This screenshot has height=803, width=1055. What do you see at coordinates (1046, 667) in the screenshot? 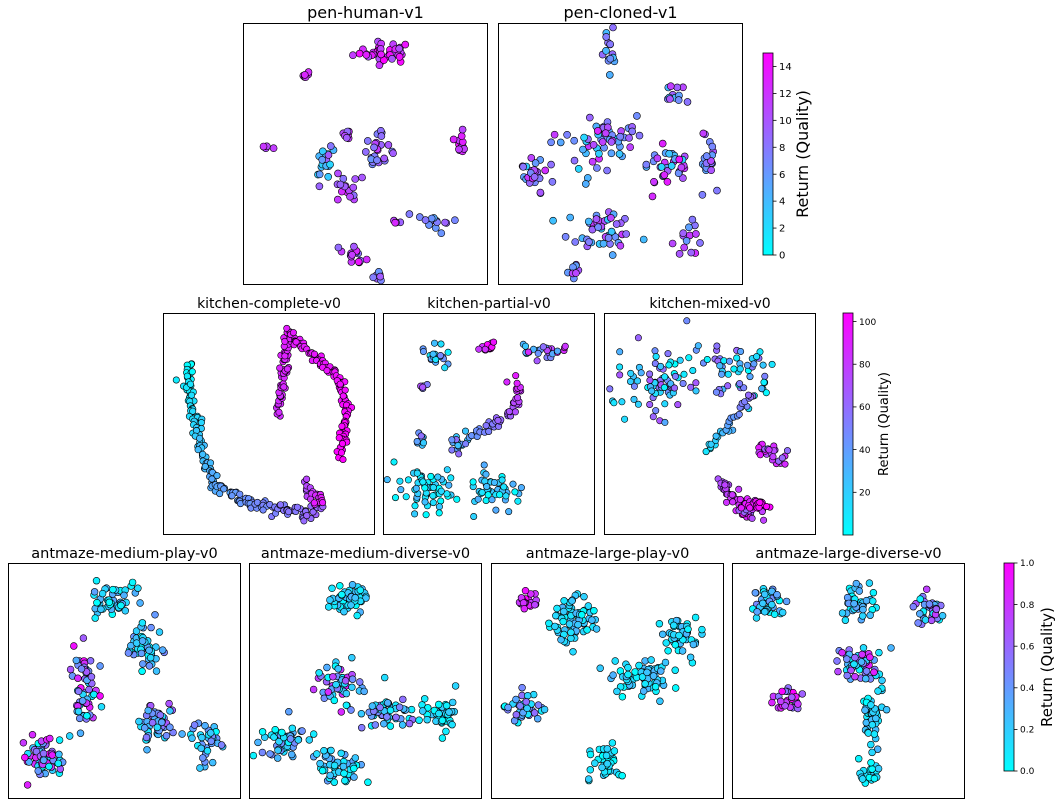
I see `colorbar-label: Return (Quality)` at bounding box center [1046, 667].